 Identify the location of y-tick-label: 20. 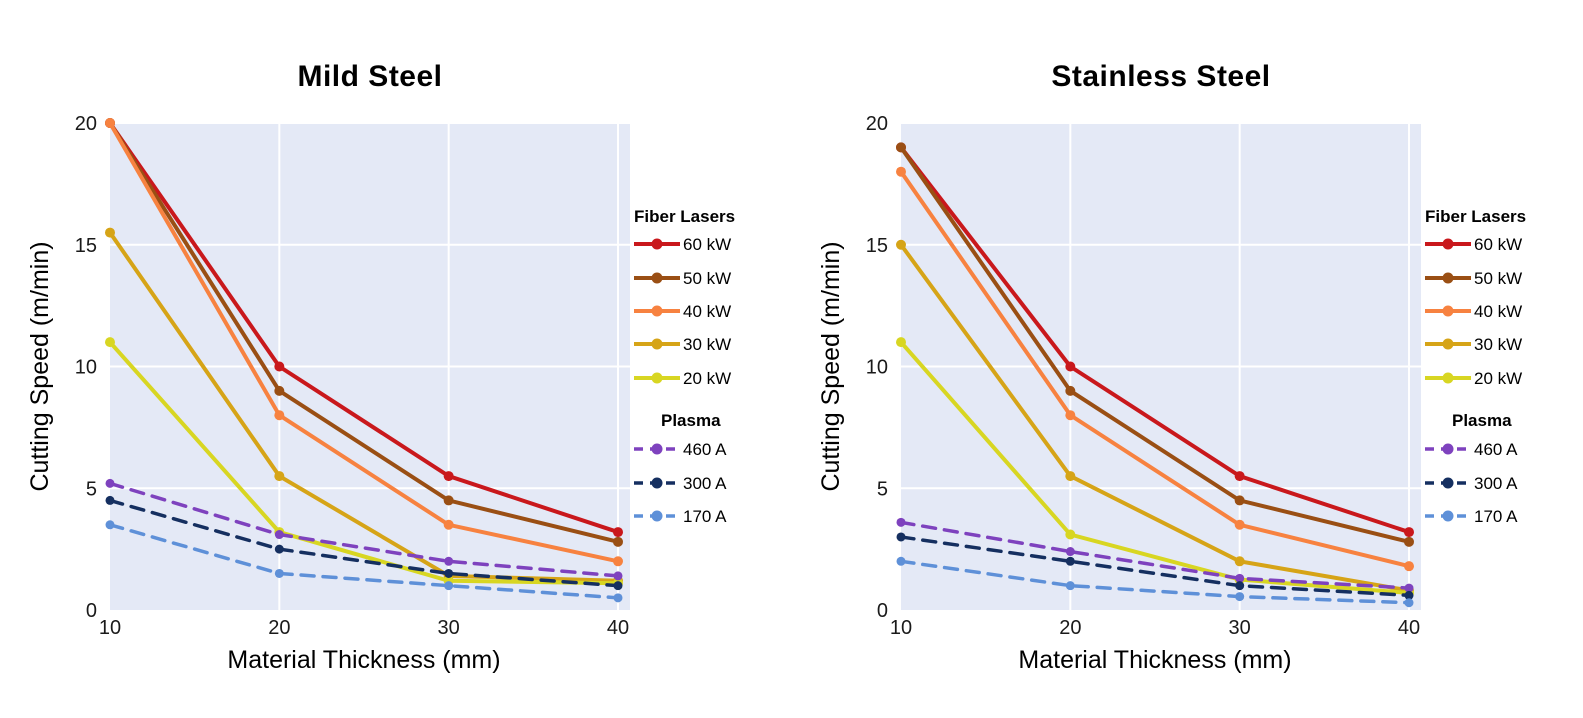
(877, 124).